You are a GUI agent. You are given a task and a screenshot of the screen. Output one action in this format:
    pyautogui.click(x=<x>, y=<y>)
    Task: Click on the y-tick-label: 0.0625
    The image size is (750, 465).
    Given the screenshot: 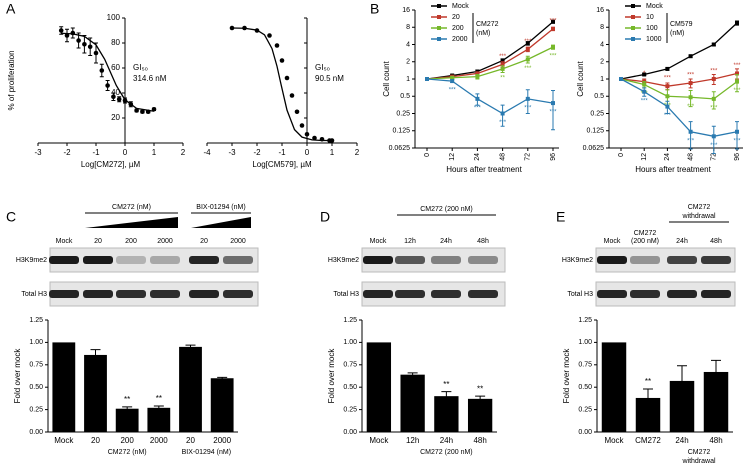 What is the action you would take?
    pyautogui.click(x=594, y=148)
    